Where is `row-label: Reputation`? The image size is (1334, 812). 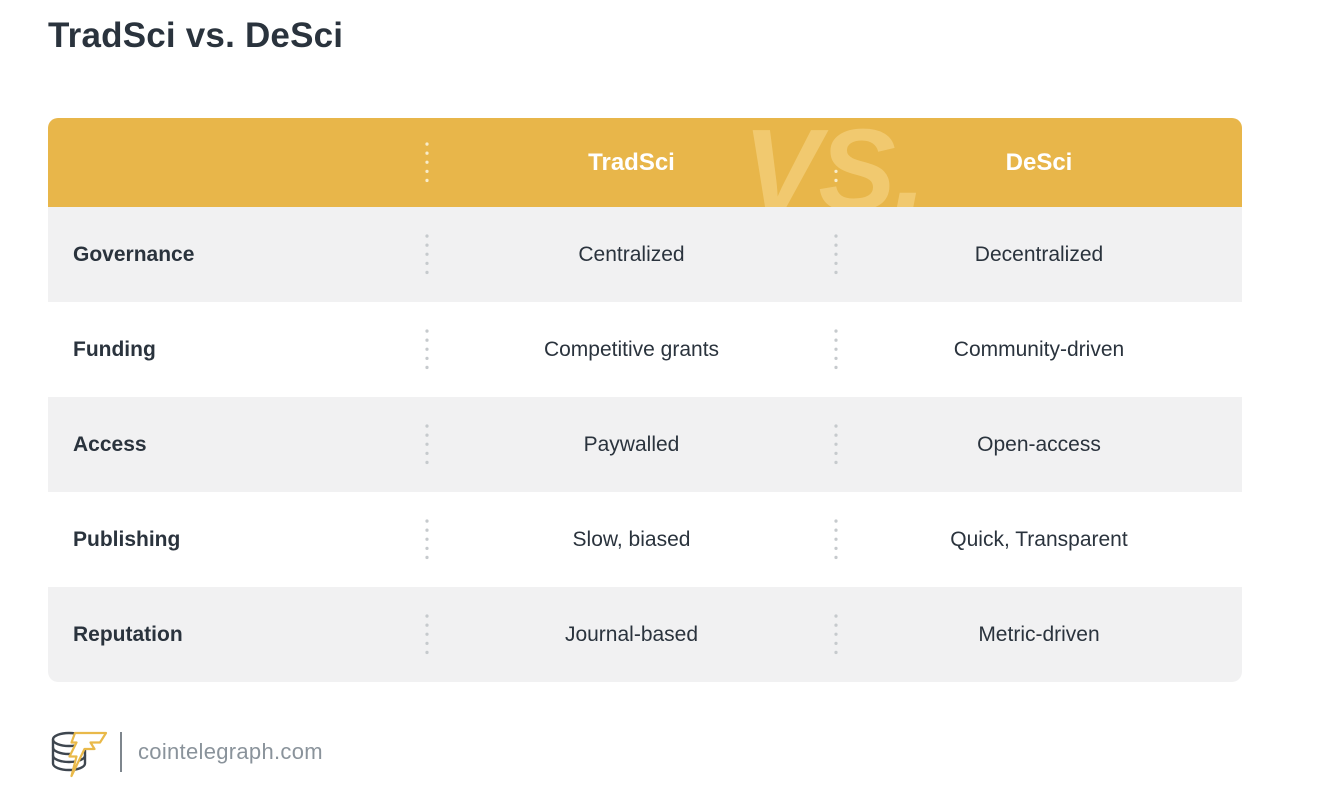
row-label: Reputation is located at coordinates (128, 634).